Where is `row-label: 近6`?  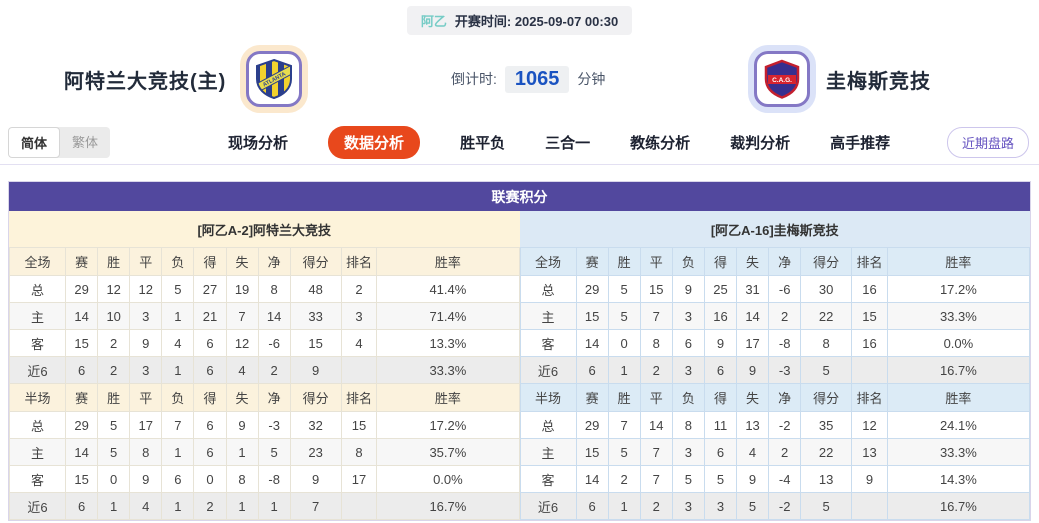
row-label: 近6 is located at coordinates (548, 506).